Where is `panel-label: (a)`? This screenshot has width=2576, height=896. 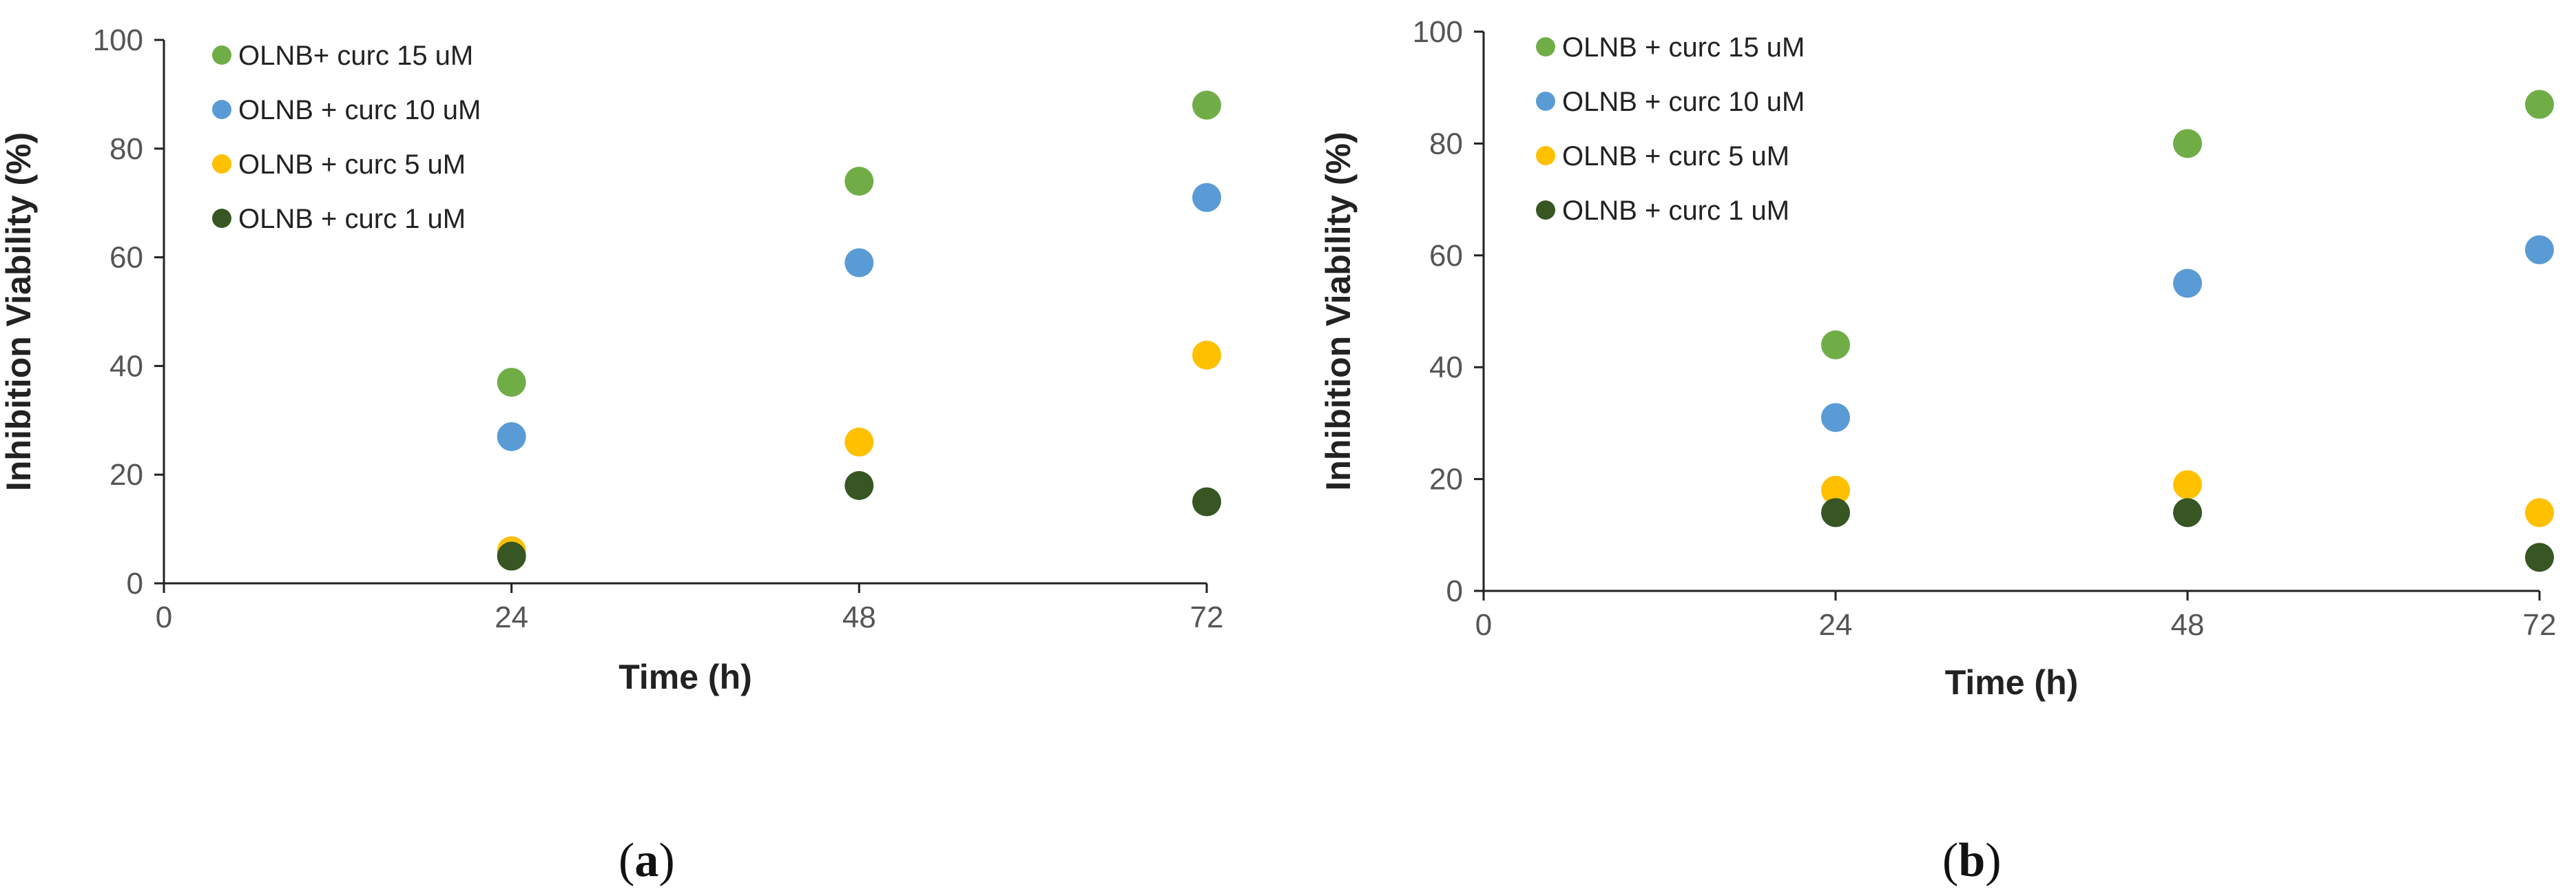
panel-label: (a) is located at coordinates (647, 860).